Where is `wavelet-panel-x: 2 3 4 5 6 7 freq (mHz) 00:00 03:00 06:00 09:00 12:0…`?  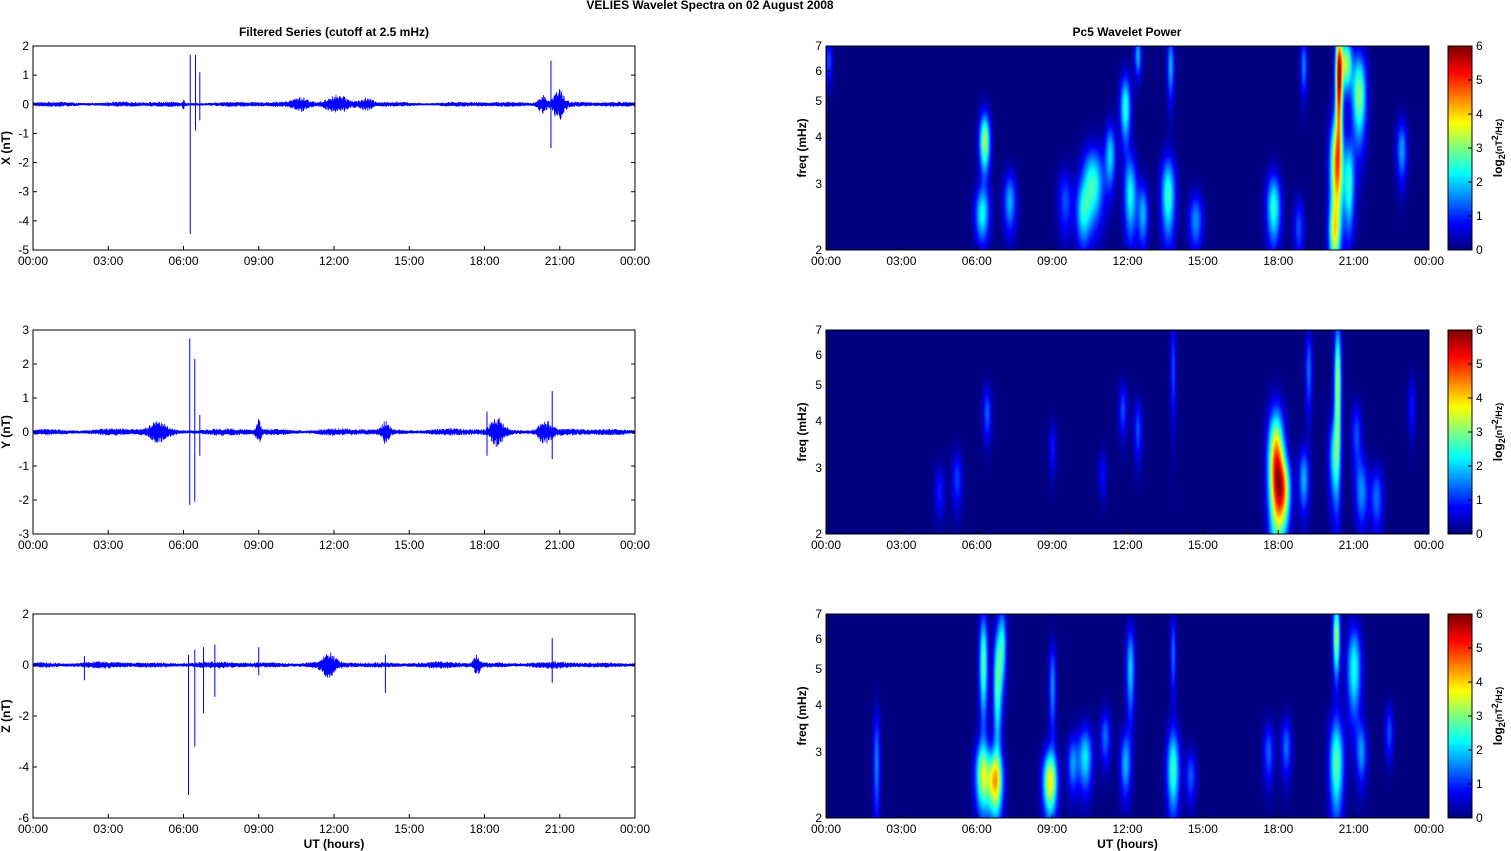 wavelet-panel-x: 2 3 4 5 6 7 freq (mHz) 00:00 03:00 06:00 09:00 12:0… is located at coordinates (1151, 153).